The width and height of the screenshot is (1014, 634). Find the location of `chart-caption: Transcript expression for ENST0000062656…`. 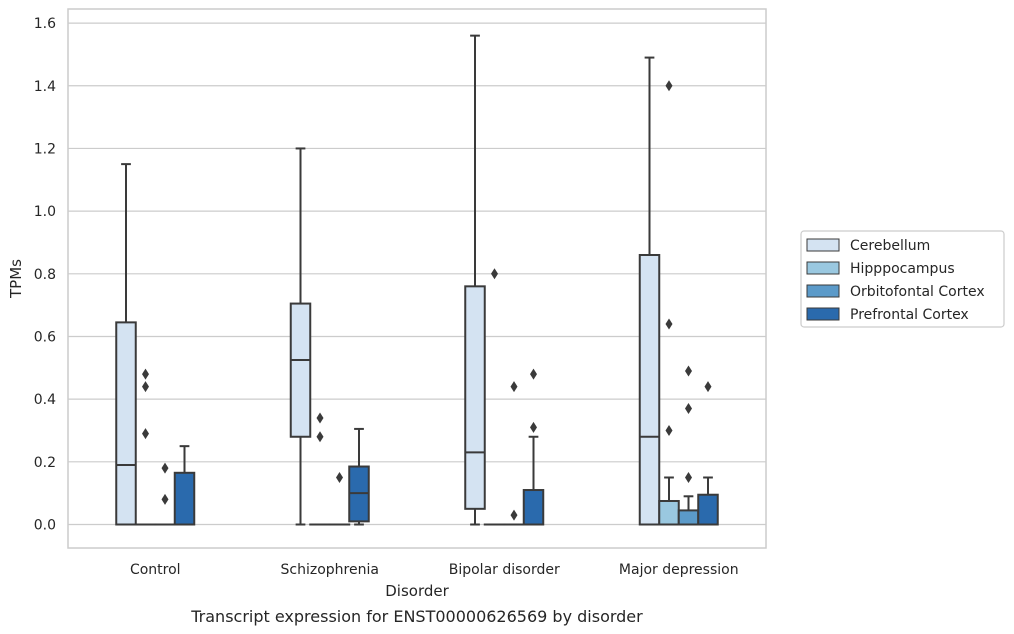

chart-caption: Transcript expression for ENST0000062656… is located at coordinates (416, 616).